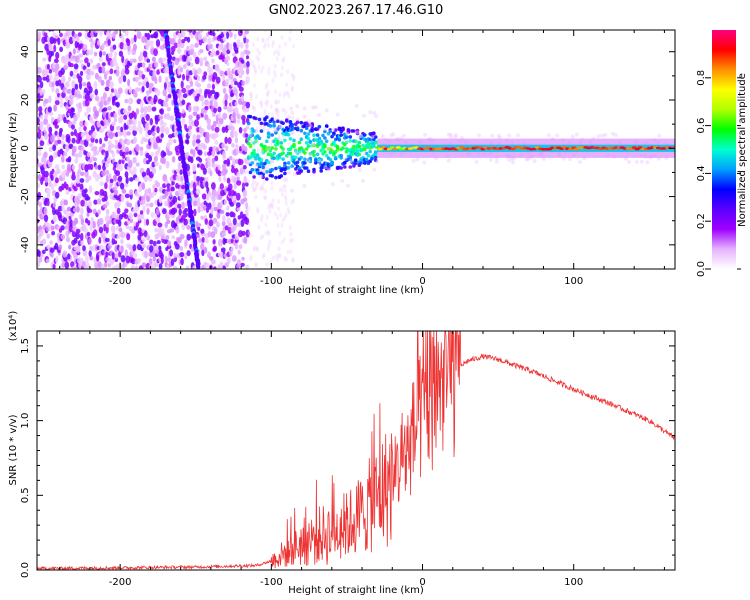 The width and height of the screenshot is (750, 600). What do you see at coordinates (13, 326) in the screenshot?
I see `snr-multiplier: (x10⁴)` at bounding box center [13, 326].